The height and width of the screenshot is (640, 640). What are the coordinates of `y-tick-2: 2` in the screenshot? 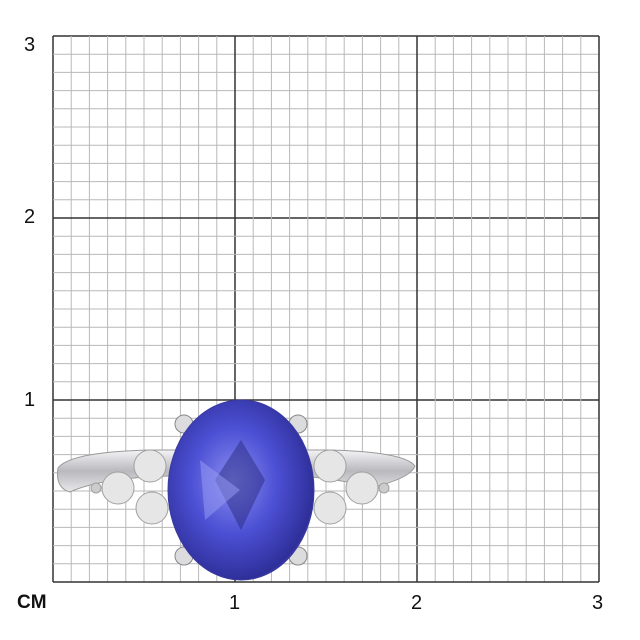 It's located at (30, 217).